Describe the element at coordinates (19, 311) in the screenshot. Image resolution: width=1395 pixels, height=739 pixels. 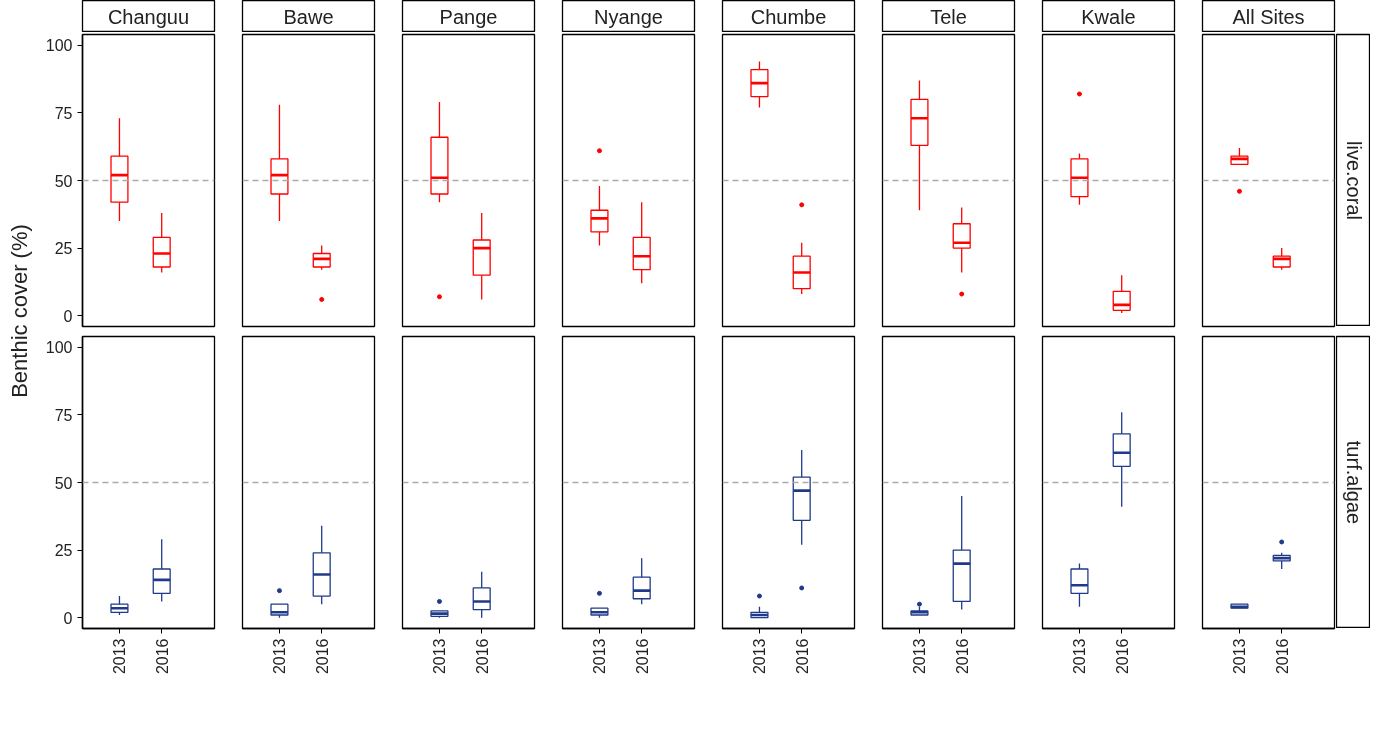
I see `y-axis-title: Benthic cover (%)` at that location.